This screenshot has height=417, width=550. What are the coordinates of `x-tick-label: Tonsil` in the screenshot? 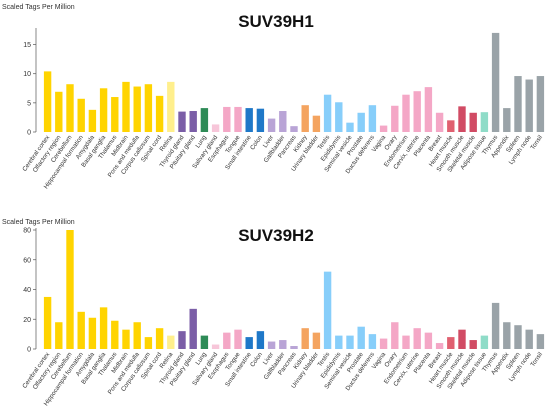 It's located at (536, 359).